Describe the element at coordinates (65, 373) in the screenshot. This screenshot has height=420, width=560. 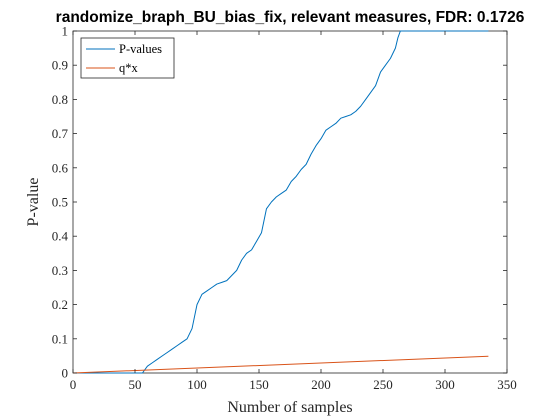
I see `y-tick-label: 0` at that location.